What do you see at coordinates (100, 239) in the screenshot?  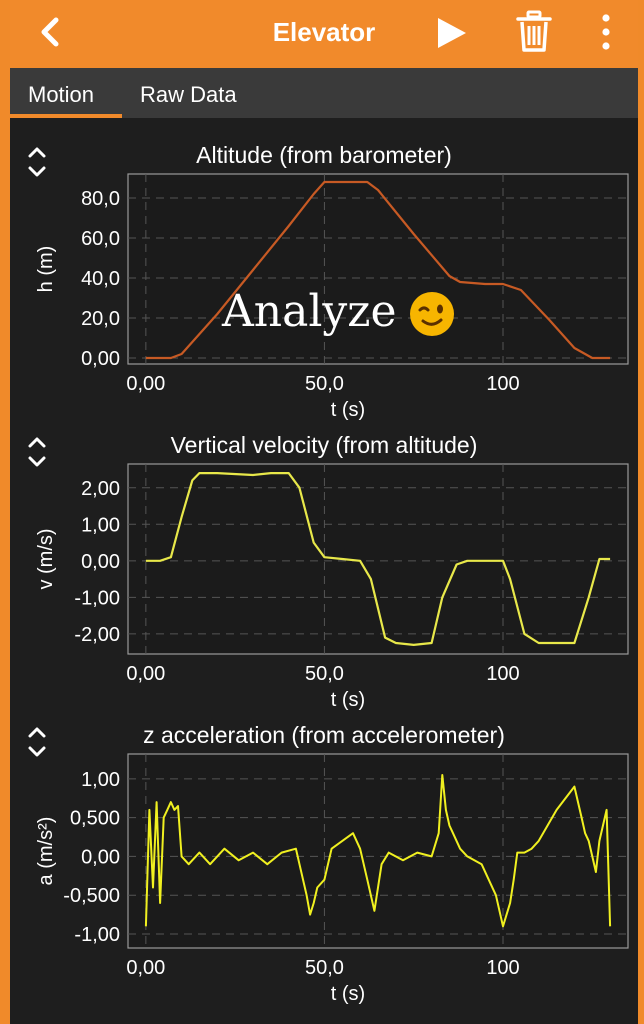 I see `y-tick-label: 60,0` at bounding box center [100, 239].